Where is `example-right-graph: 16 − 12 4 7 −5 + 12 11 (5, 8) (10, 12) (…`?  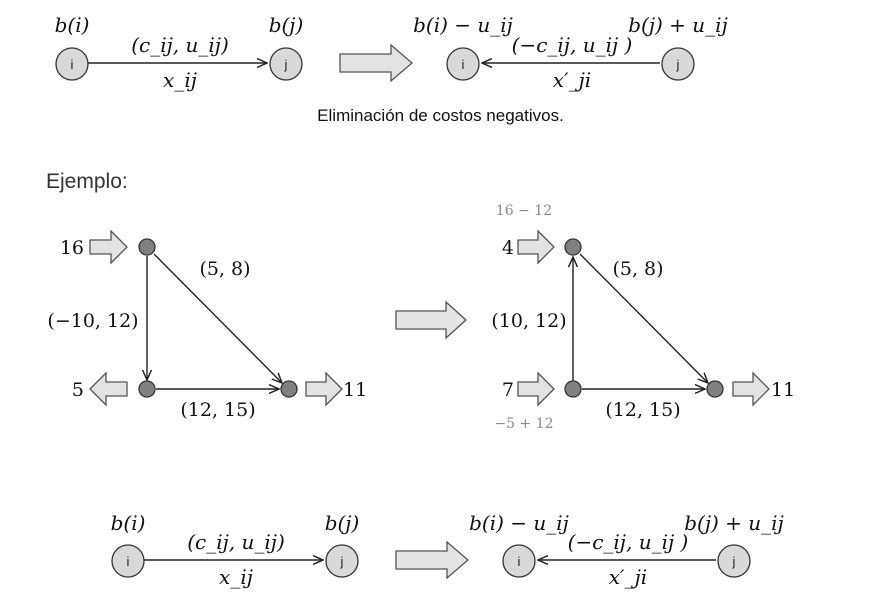
example-right-graph: 16 − 12 4 7 −5 + 12 11 (5, 8) (10, 12) (… is located at coordinates (643, 317).